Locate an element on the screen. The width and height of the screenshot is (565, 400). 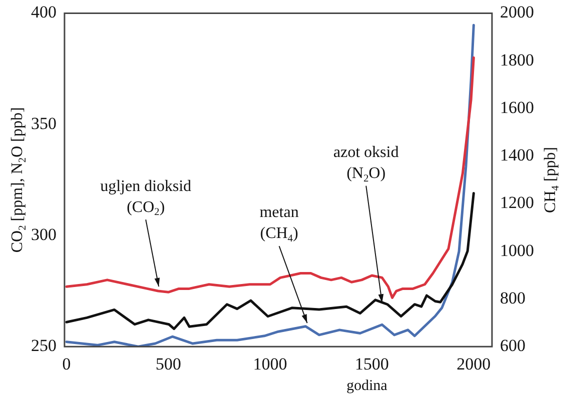
x-tick-label: 1500 is located at coordinates (371, 364).